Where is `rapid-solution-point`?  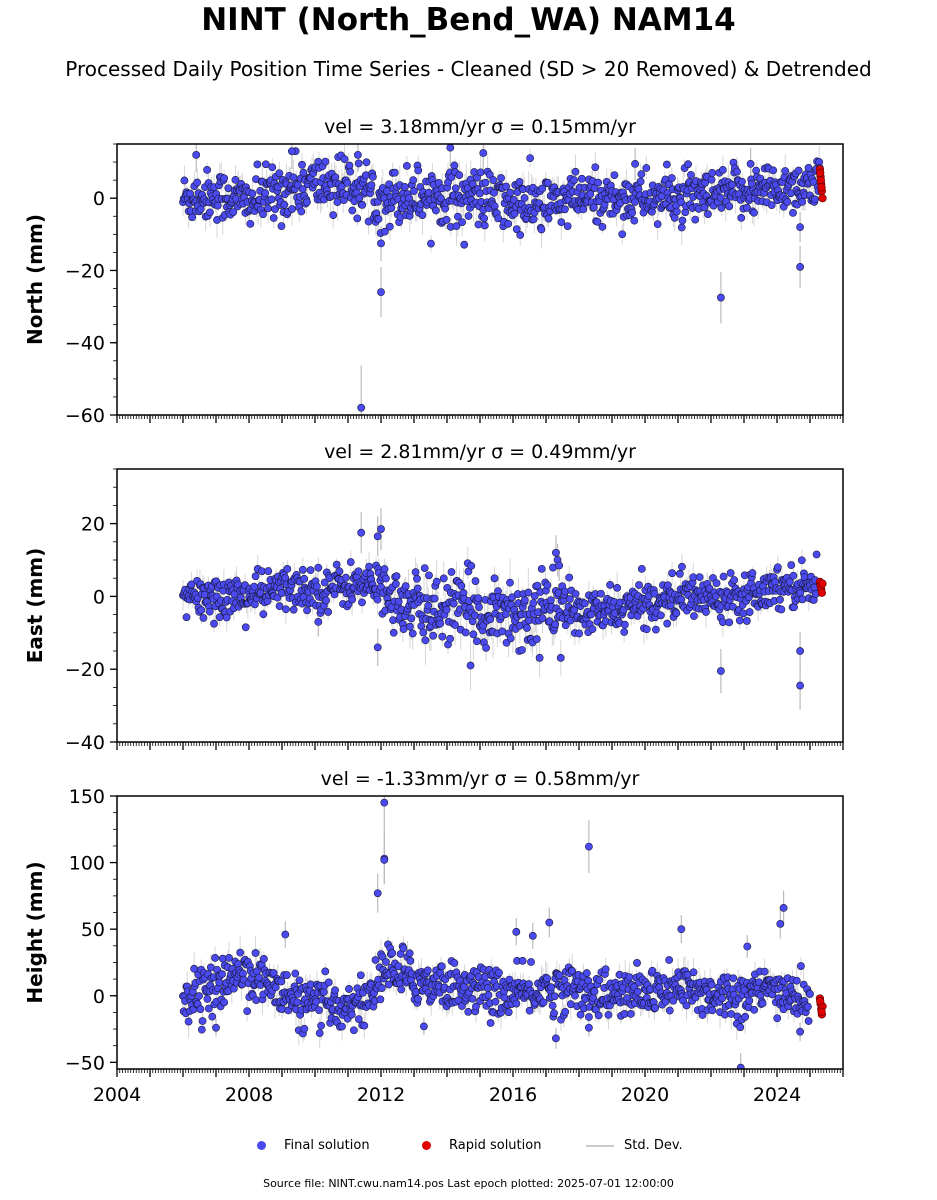
rapid-solution-point is located at coordinates (820, 173).